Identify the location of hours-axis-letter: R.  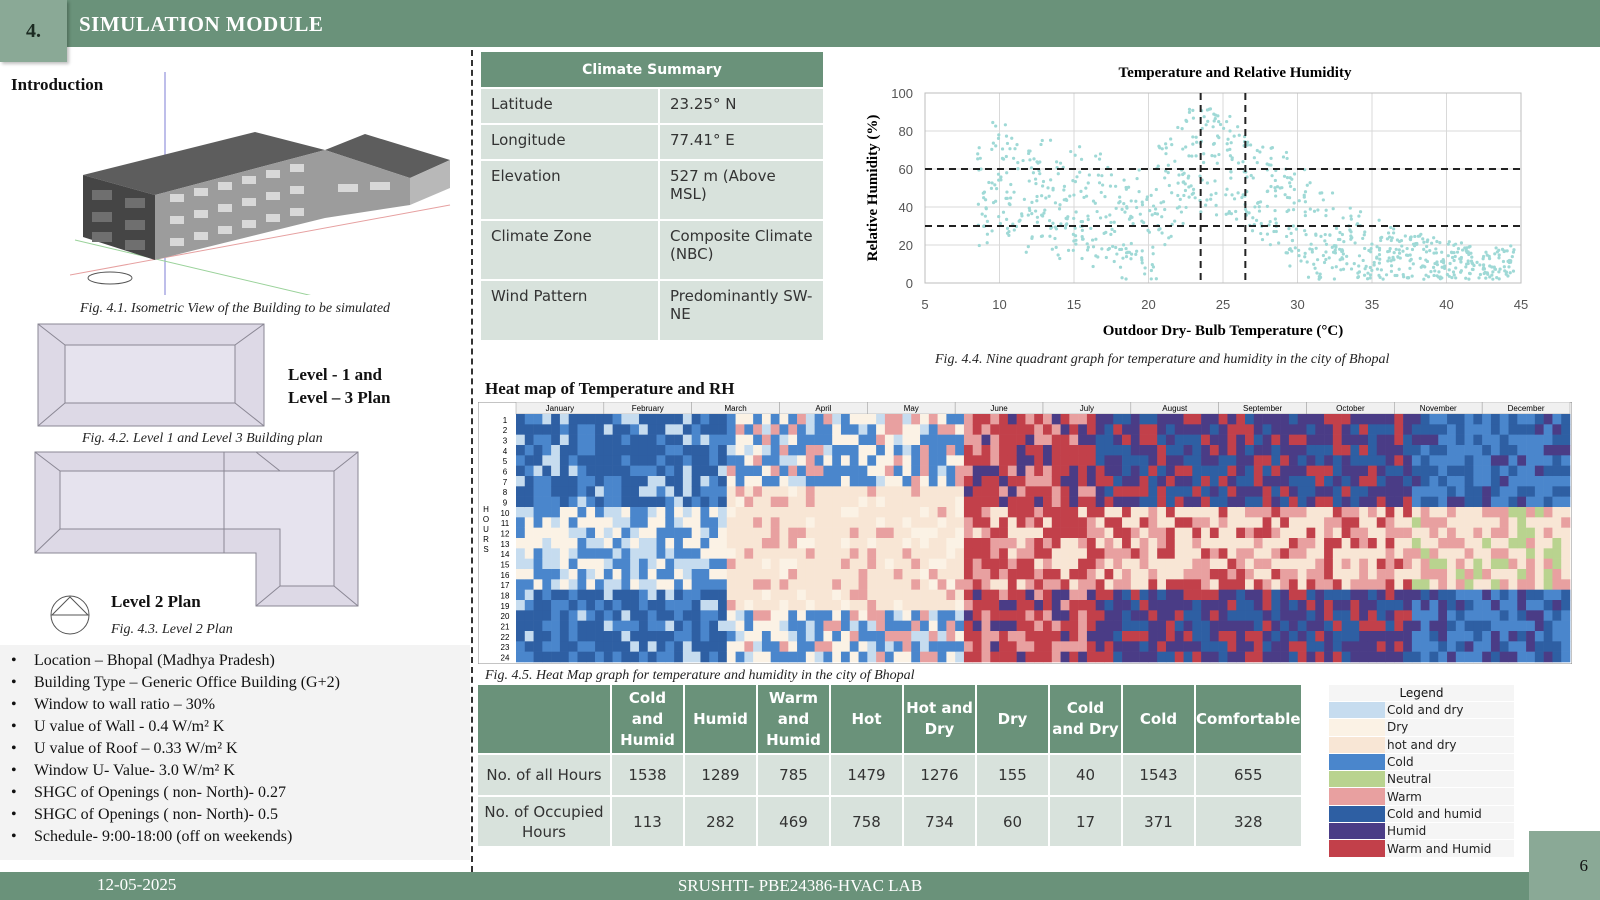
(486, 539).